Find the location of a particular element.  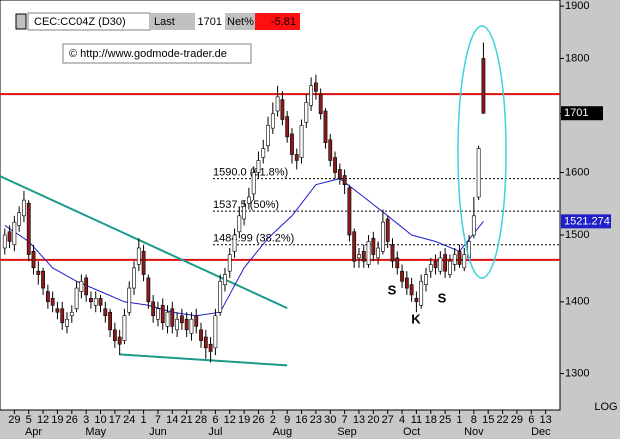

month-label: Jun is located at coordinates (158, 432).